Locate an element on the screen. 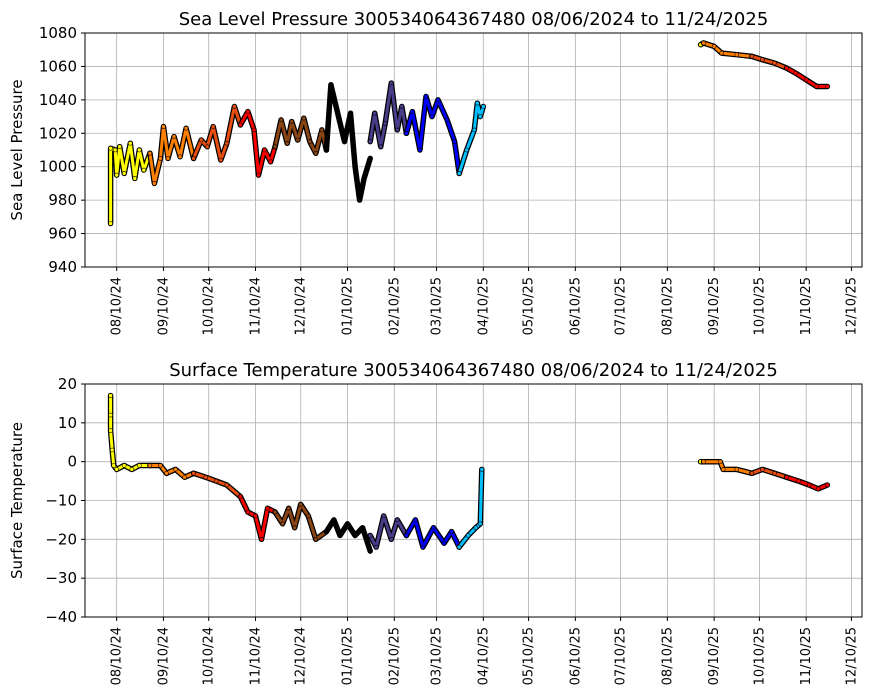  y-tick-label: 1080 is located at coordinates (58, 33).